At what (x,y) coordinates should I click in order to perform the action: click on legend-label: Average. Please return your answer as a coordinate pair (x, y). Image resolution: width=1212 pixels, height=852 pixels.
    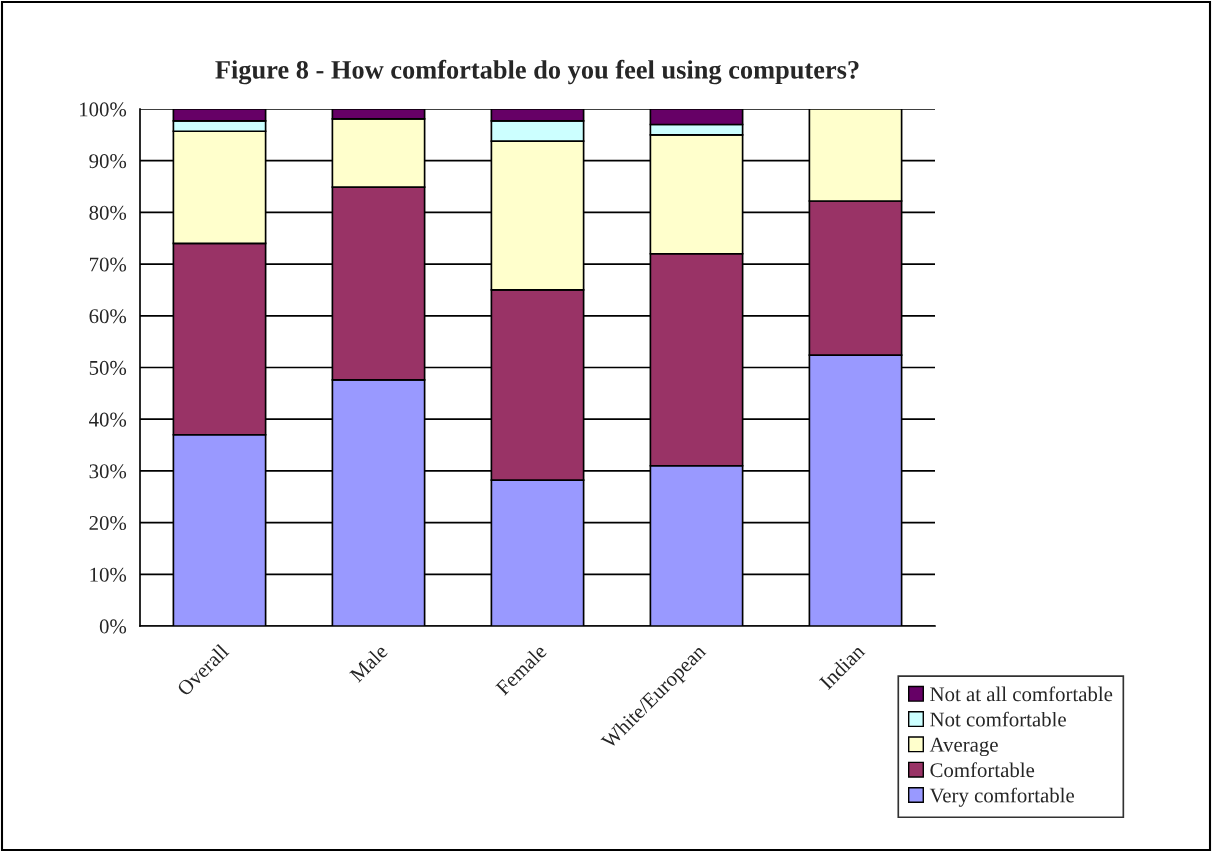
    Looking at the image, I should click on (963, 747).